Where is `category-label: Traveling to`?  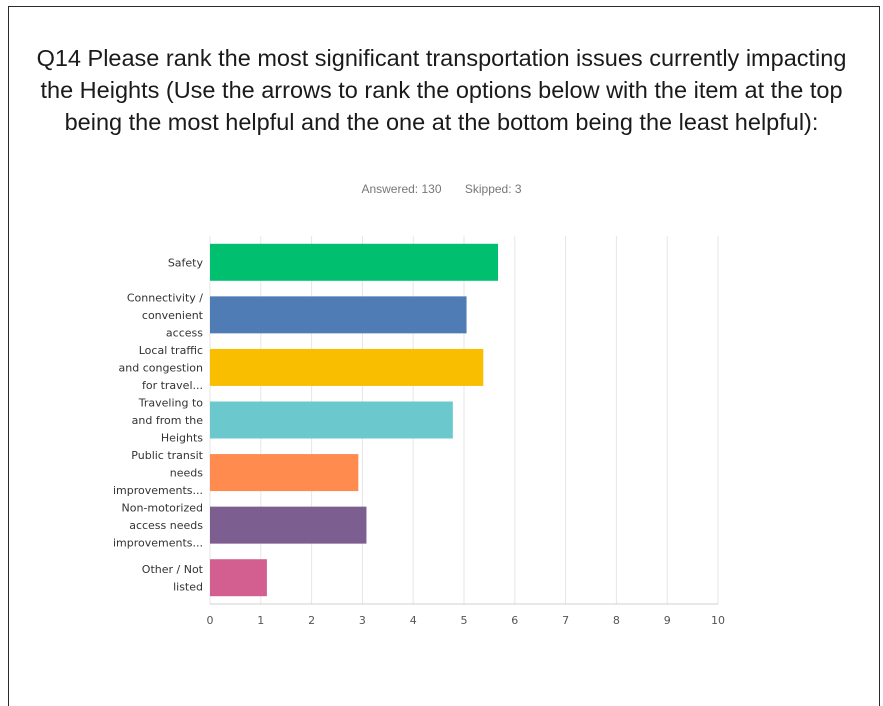
category-label: Traveling to is located at coordinates (171, 403).